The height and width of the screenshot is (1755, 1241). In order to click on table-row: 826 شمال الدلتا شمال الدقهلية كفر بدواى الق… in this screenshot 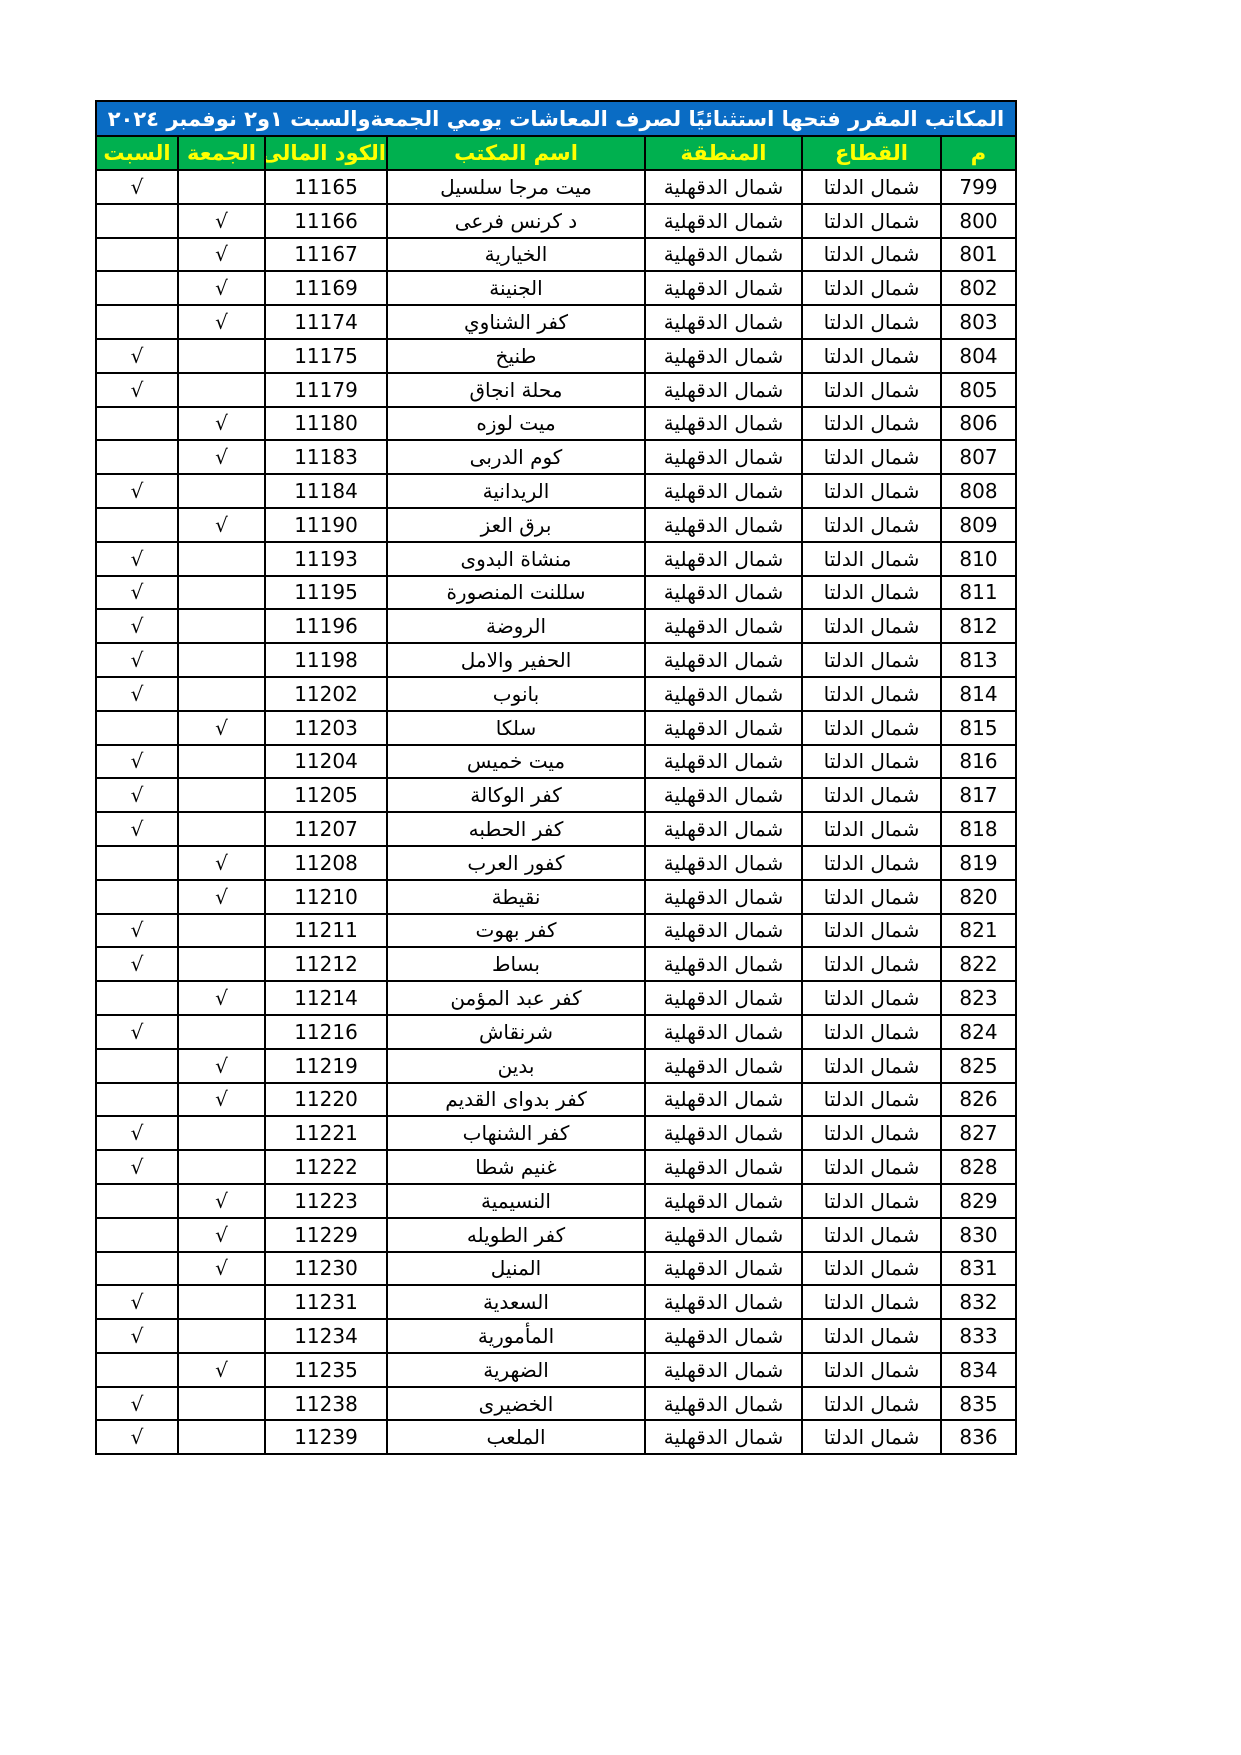, I will do `click(556, 1099)`.